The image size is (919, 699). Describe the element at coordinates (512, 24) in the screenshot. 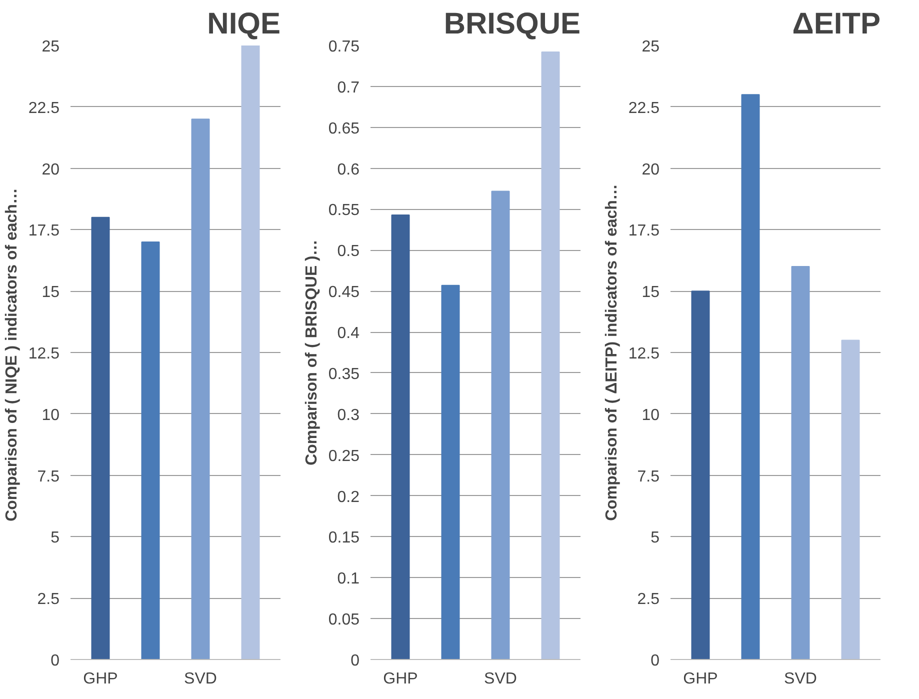

I see `chart-title: BRISQUE` at that location.